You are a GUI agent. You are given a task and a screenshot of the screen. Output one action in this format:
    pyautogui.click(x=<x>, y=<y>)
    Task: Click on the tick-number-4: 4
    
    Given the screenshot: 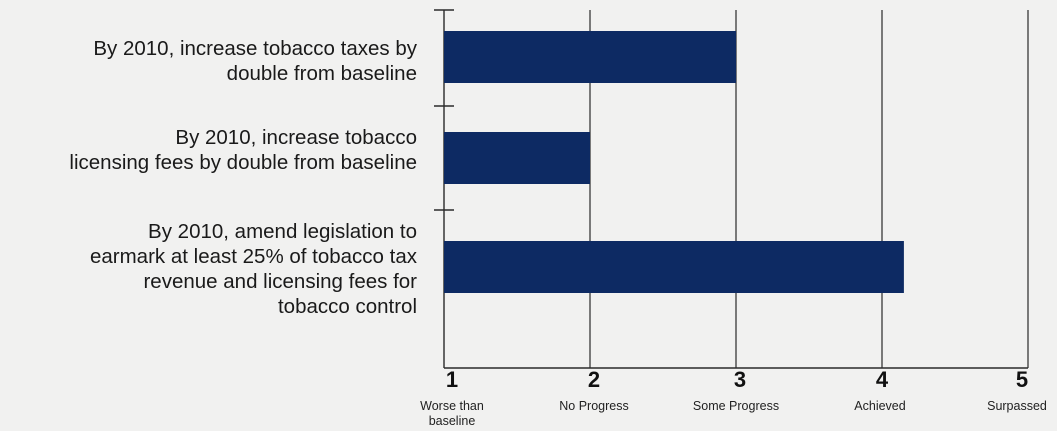 What is the action you would take?
    pyautogui.click(x=882, y=379)
    